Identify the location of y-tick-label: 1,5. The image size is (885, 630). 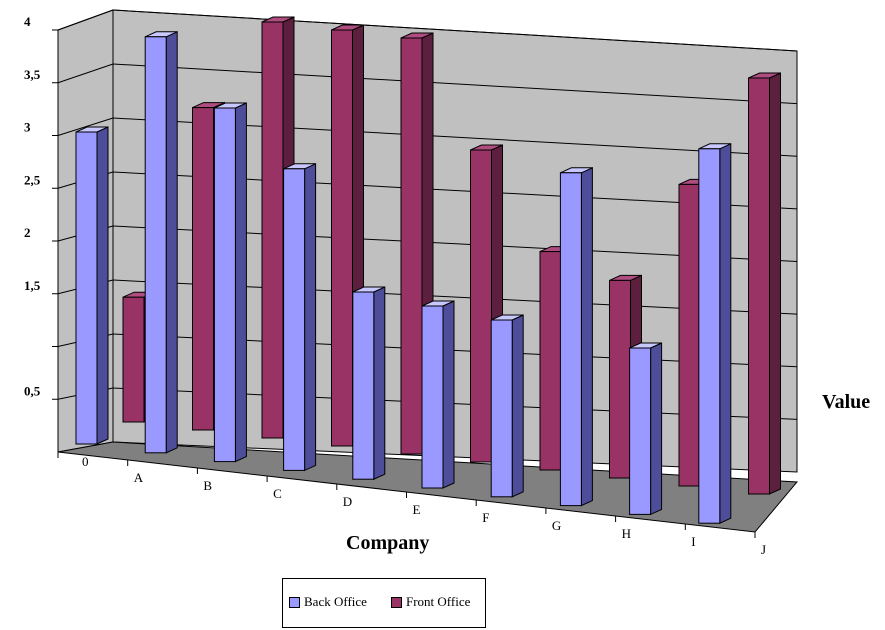
(32, 285).